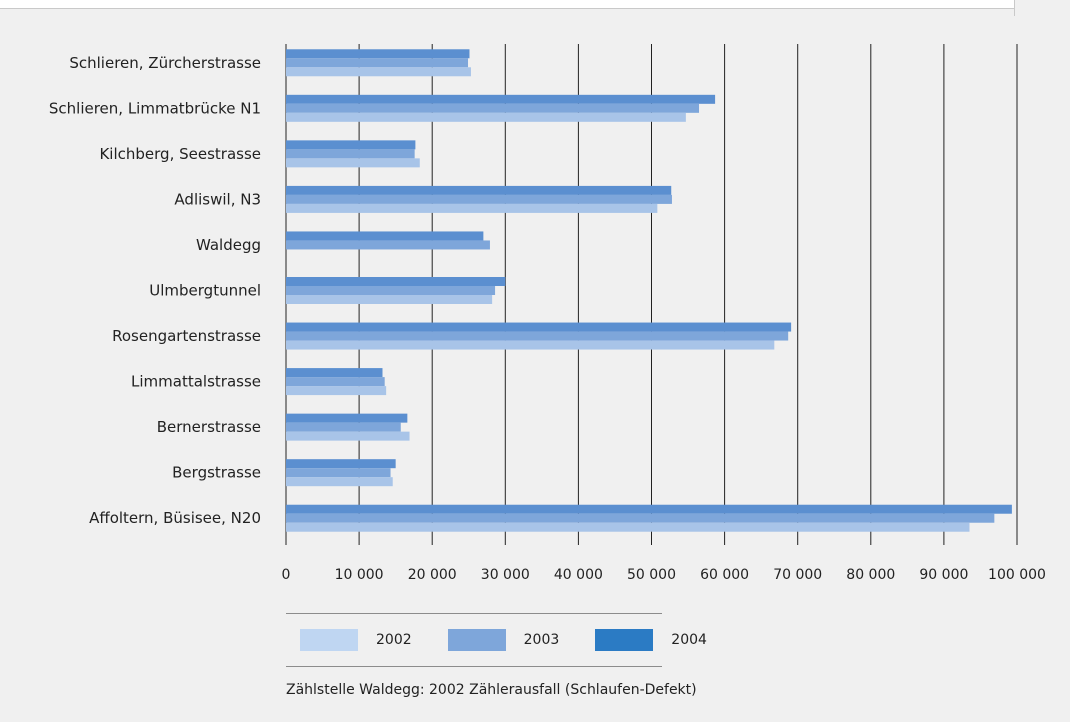 This screenshot has width=1070, height=722. What do you see at coordinates (507, 4) in the screenshot?
I see `top-border` at bounding box center [507, 4].